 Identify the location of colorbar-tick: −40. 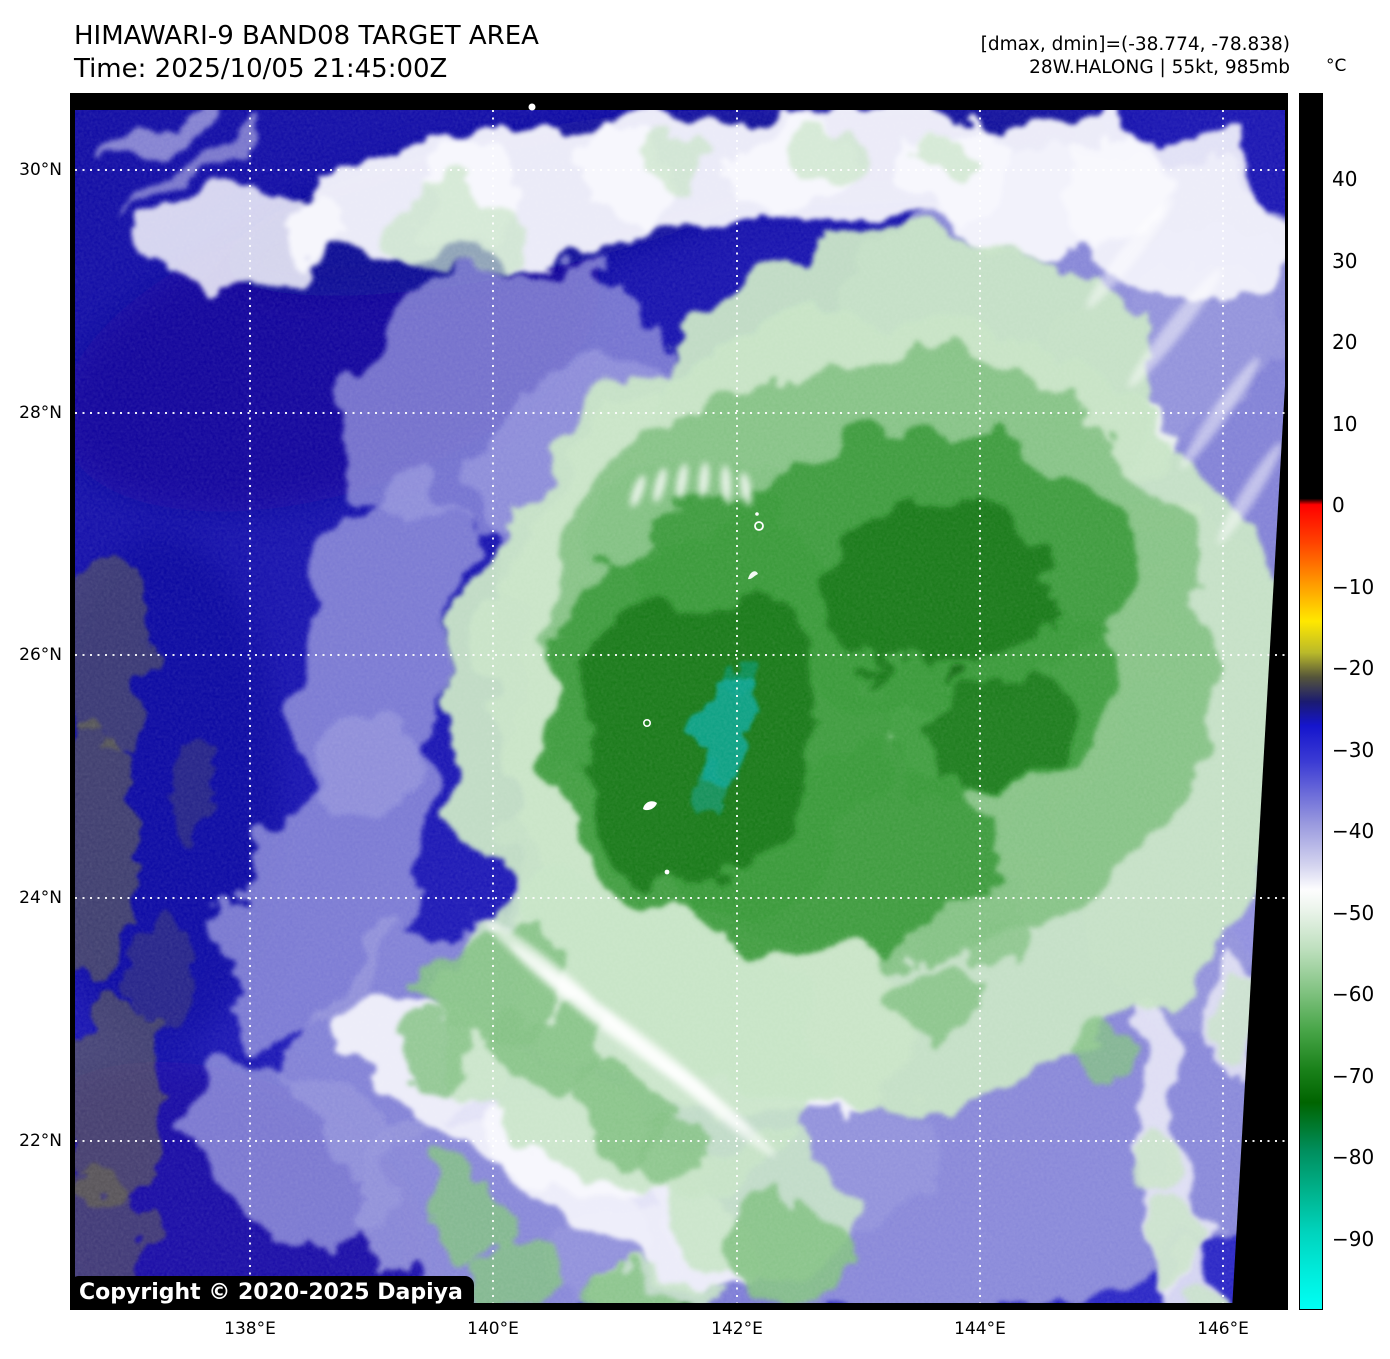
(1353, 831).